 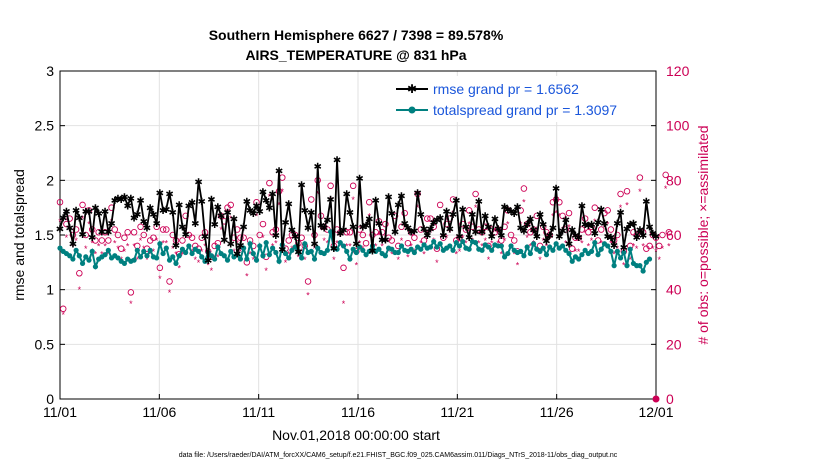 What do you see at coordinates (412, 110) in the screenshot?
I see `legend-spread-marker` at bounding box center [412, 110].